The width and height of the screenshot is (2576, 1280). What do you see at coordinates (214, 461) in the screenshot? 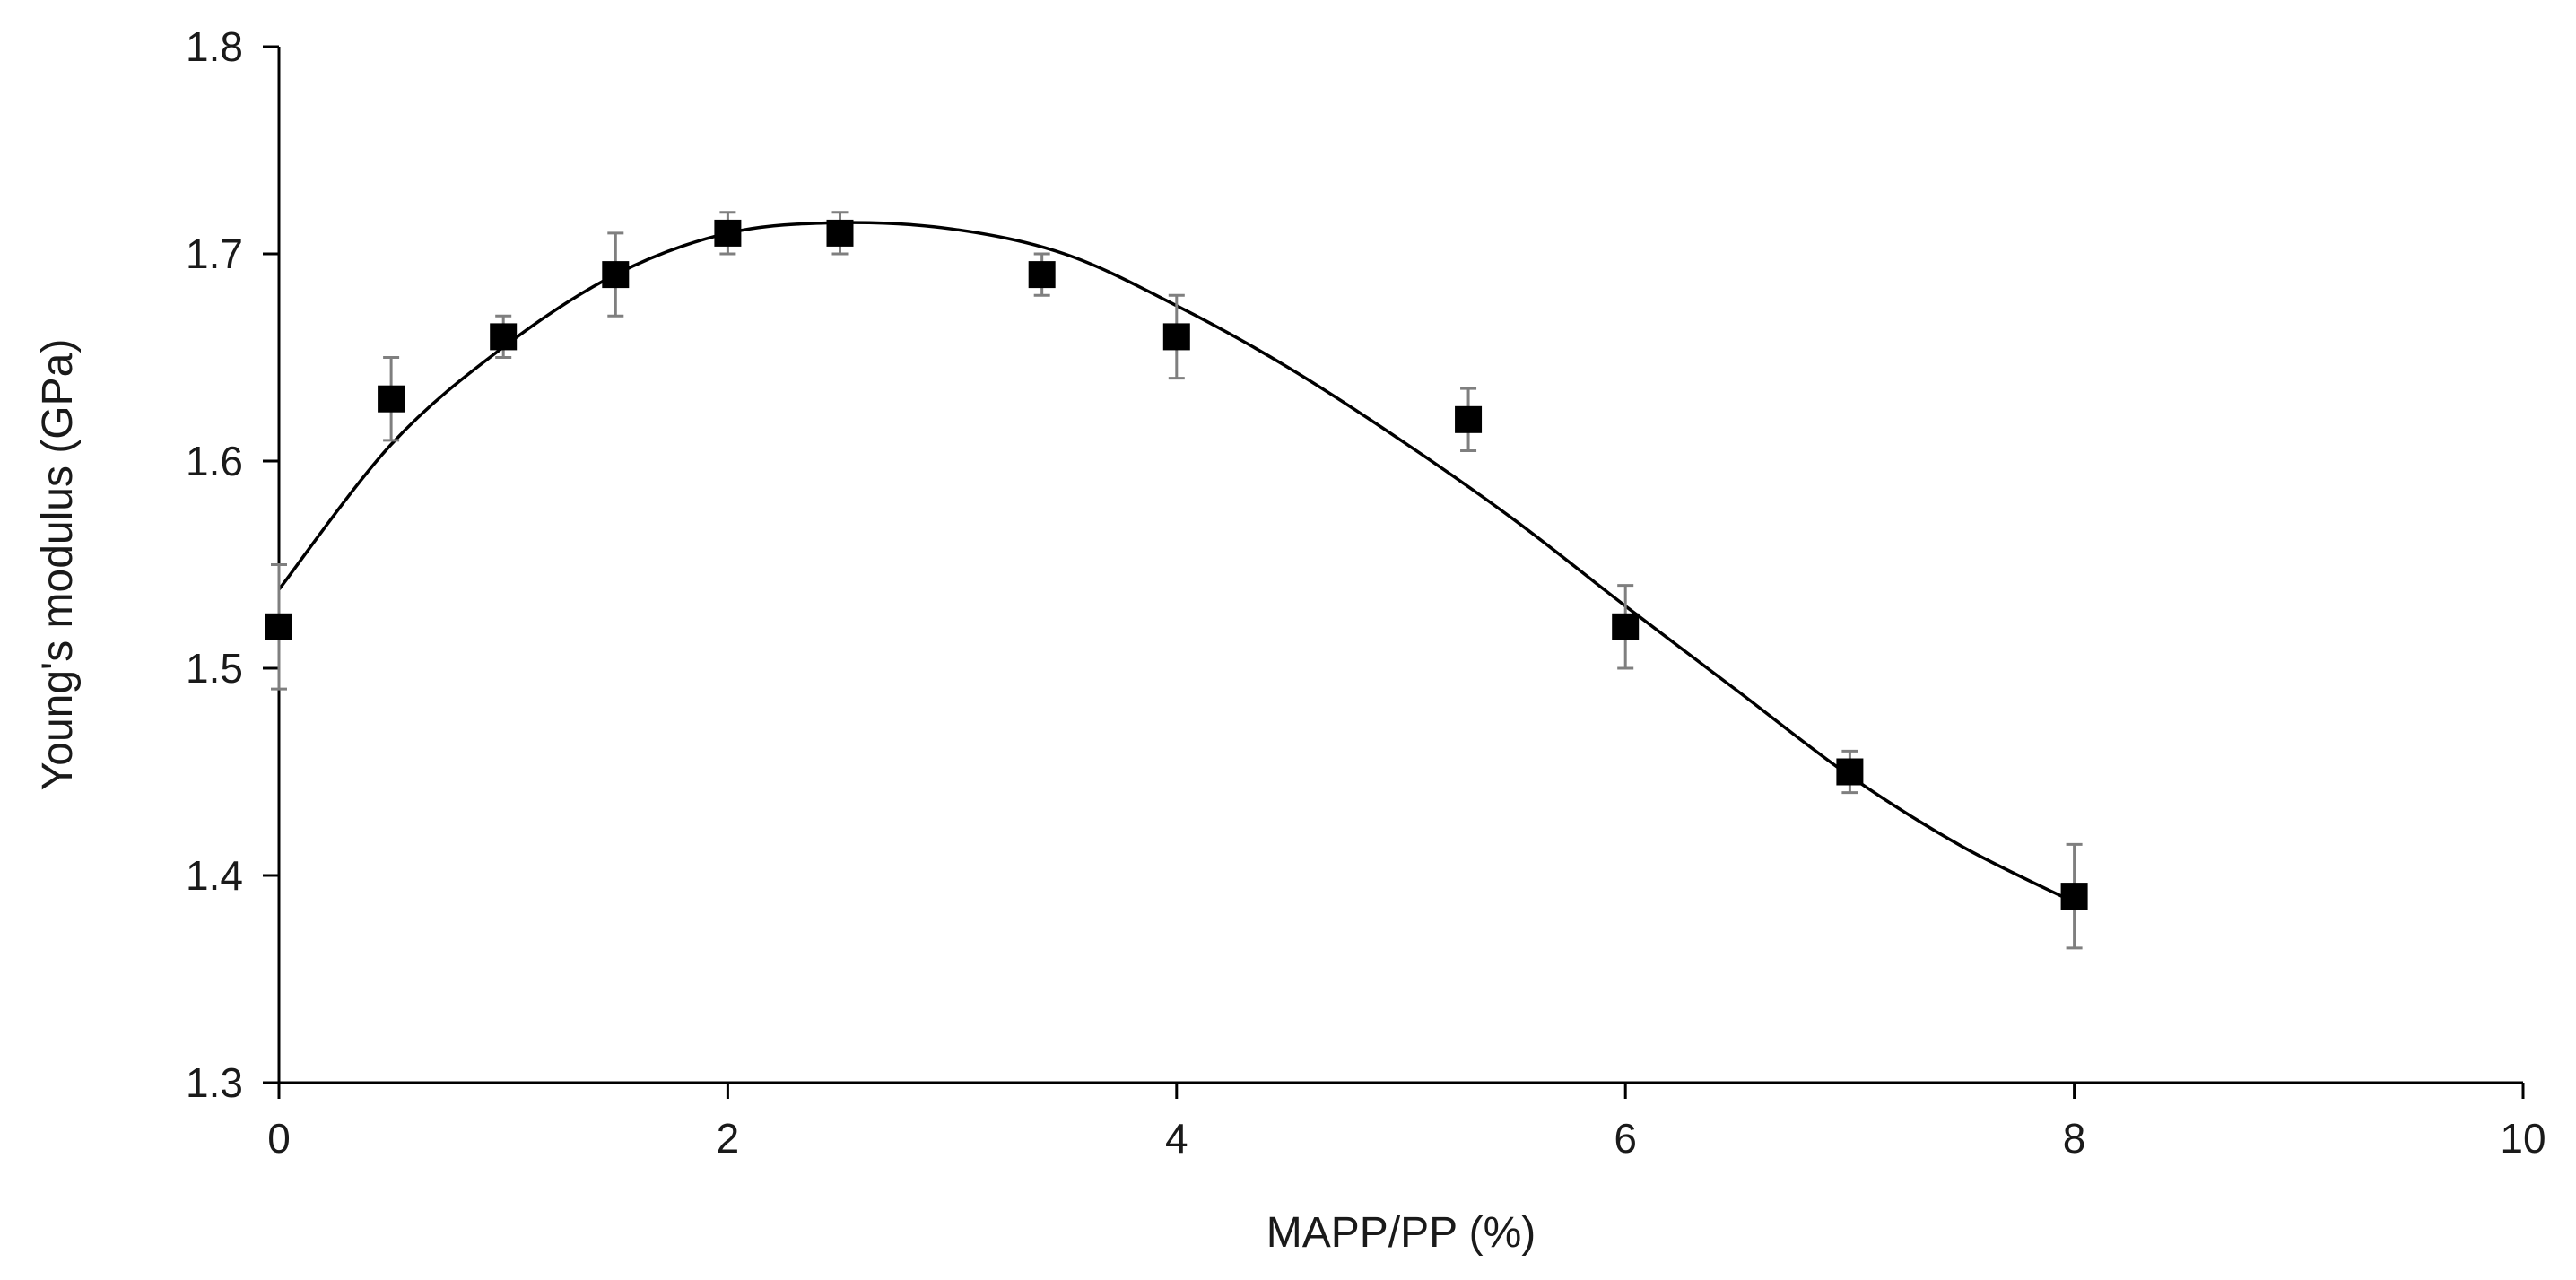
I see `y-tick-label: 1.6` at bounding box center [214, 461].